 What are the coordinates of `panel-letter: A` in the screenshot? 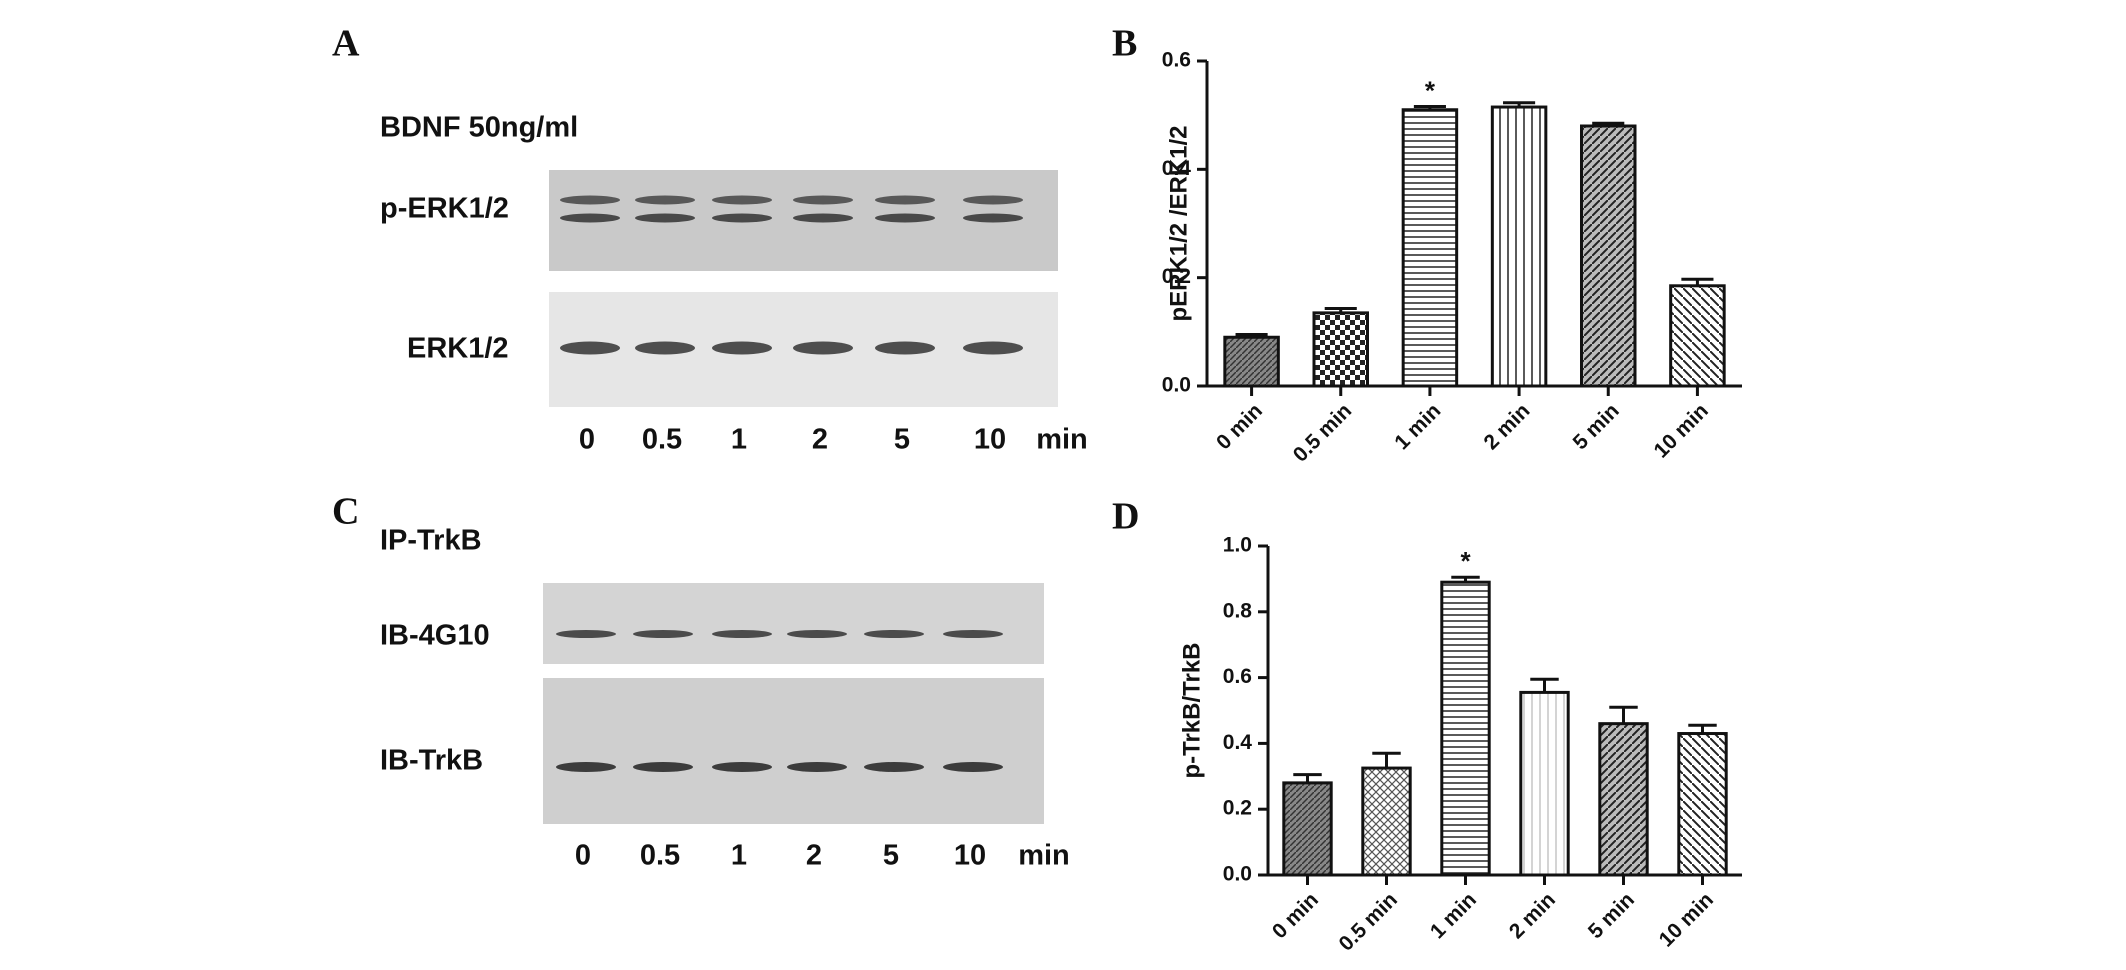 It's located at (346, 44).